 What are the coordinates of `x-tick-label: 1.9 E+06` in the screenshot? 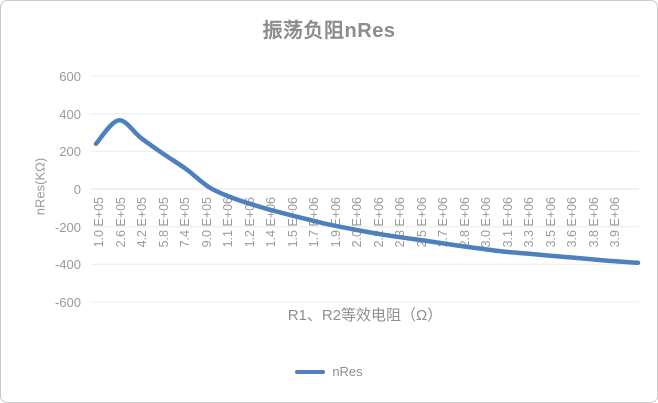 It's located at (335, 222).